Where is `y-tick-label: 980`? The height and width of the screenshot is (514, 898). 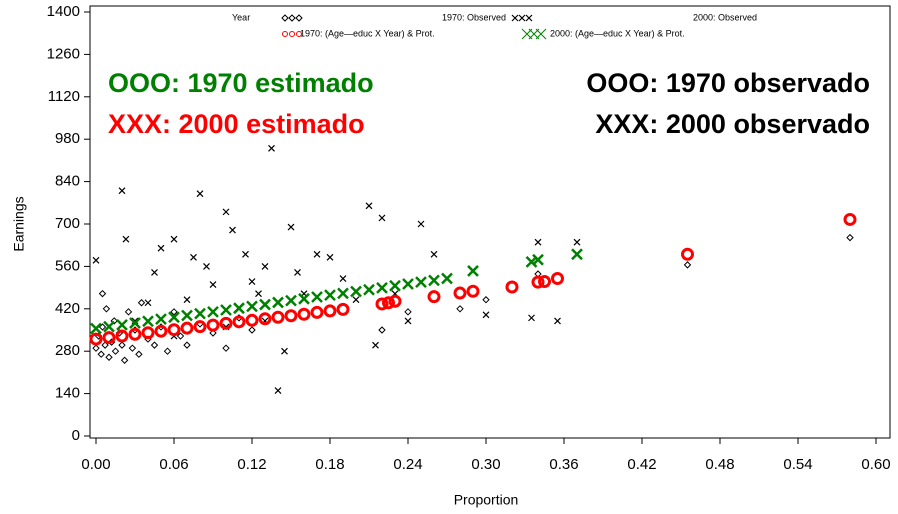
y-tick-label: 980 is located at coordinates (67, 138).